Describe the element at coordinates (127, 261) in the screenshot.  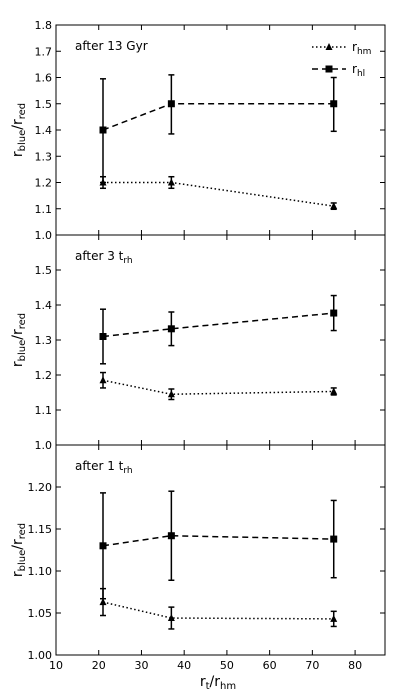
I see `panel-label-sub: rh` at that location.